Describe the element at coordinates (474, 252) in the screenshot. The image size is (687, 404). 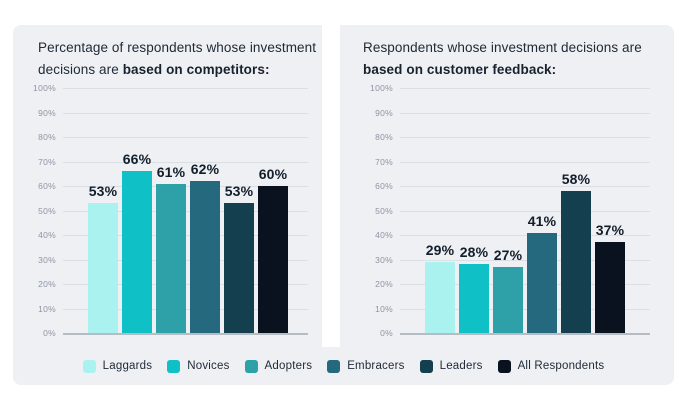
I see `bar-value-label: 28%` at that location.